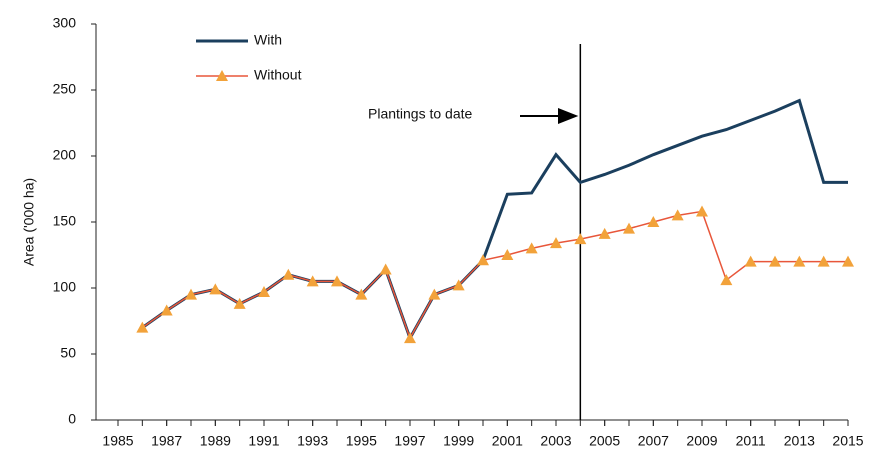 The width and height of the screenshot is (877, 458). I want to click on y-tick-label: 250, so click(65, 89).